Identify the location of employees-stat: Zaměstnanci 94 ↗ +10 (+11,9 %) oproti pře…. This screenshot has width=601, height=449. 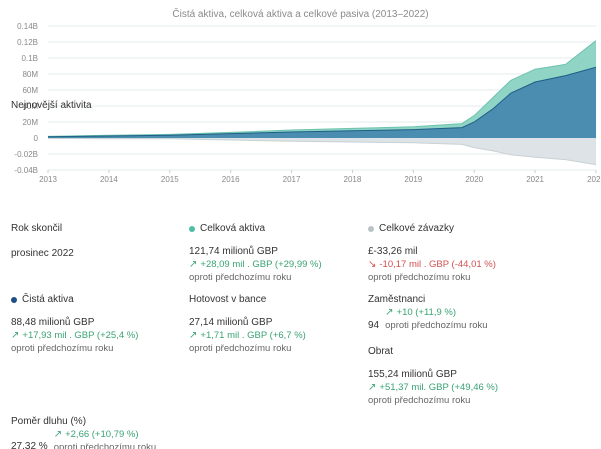
(428, 312).